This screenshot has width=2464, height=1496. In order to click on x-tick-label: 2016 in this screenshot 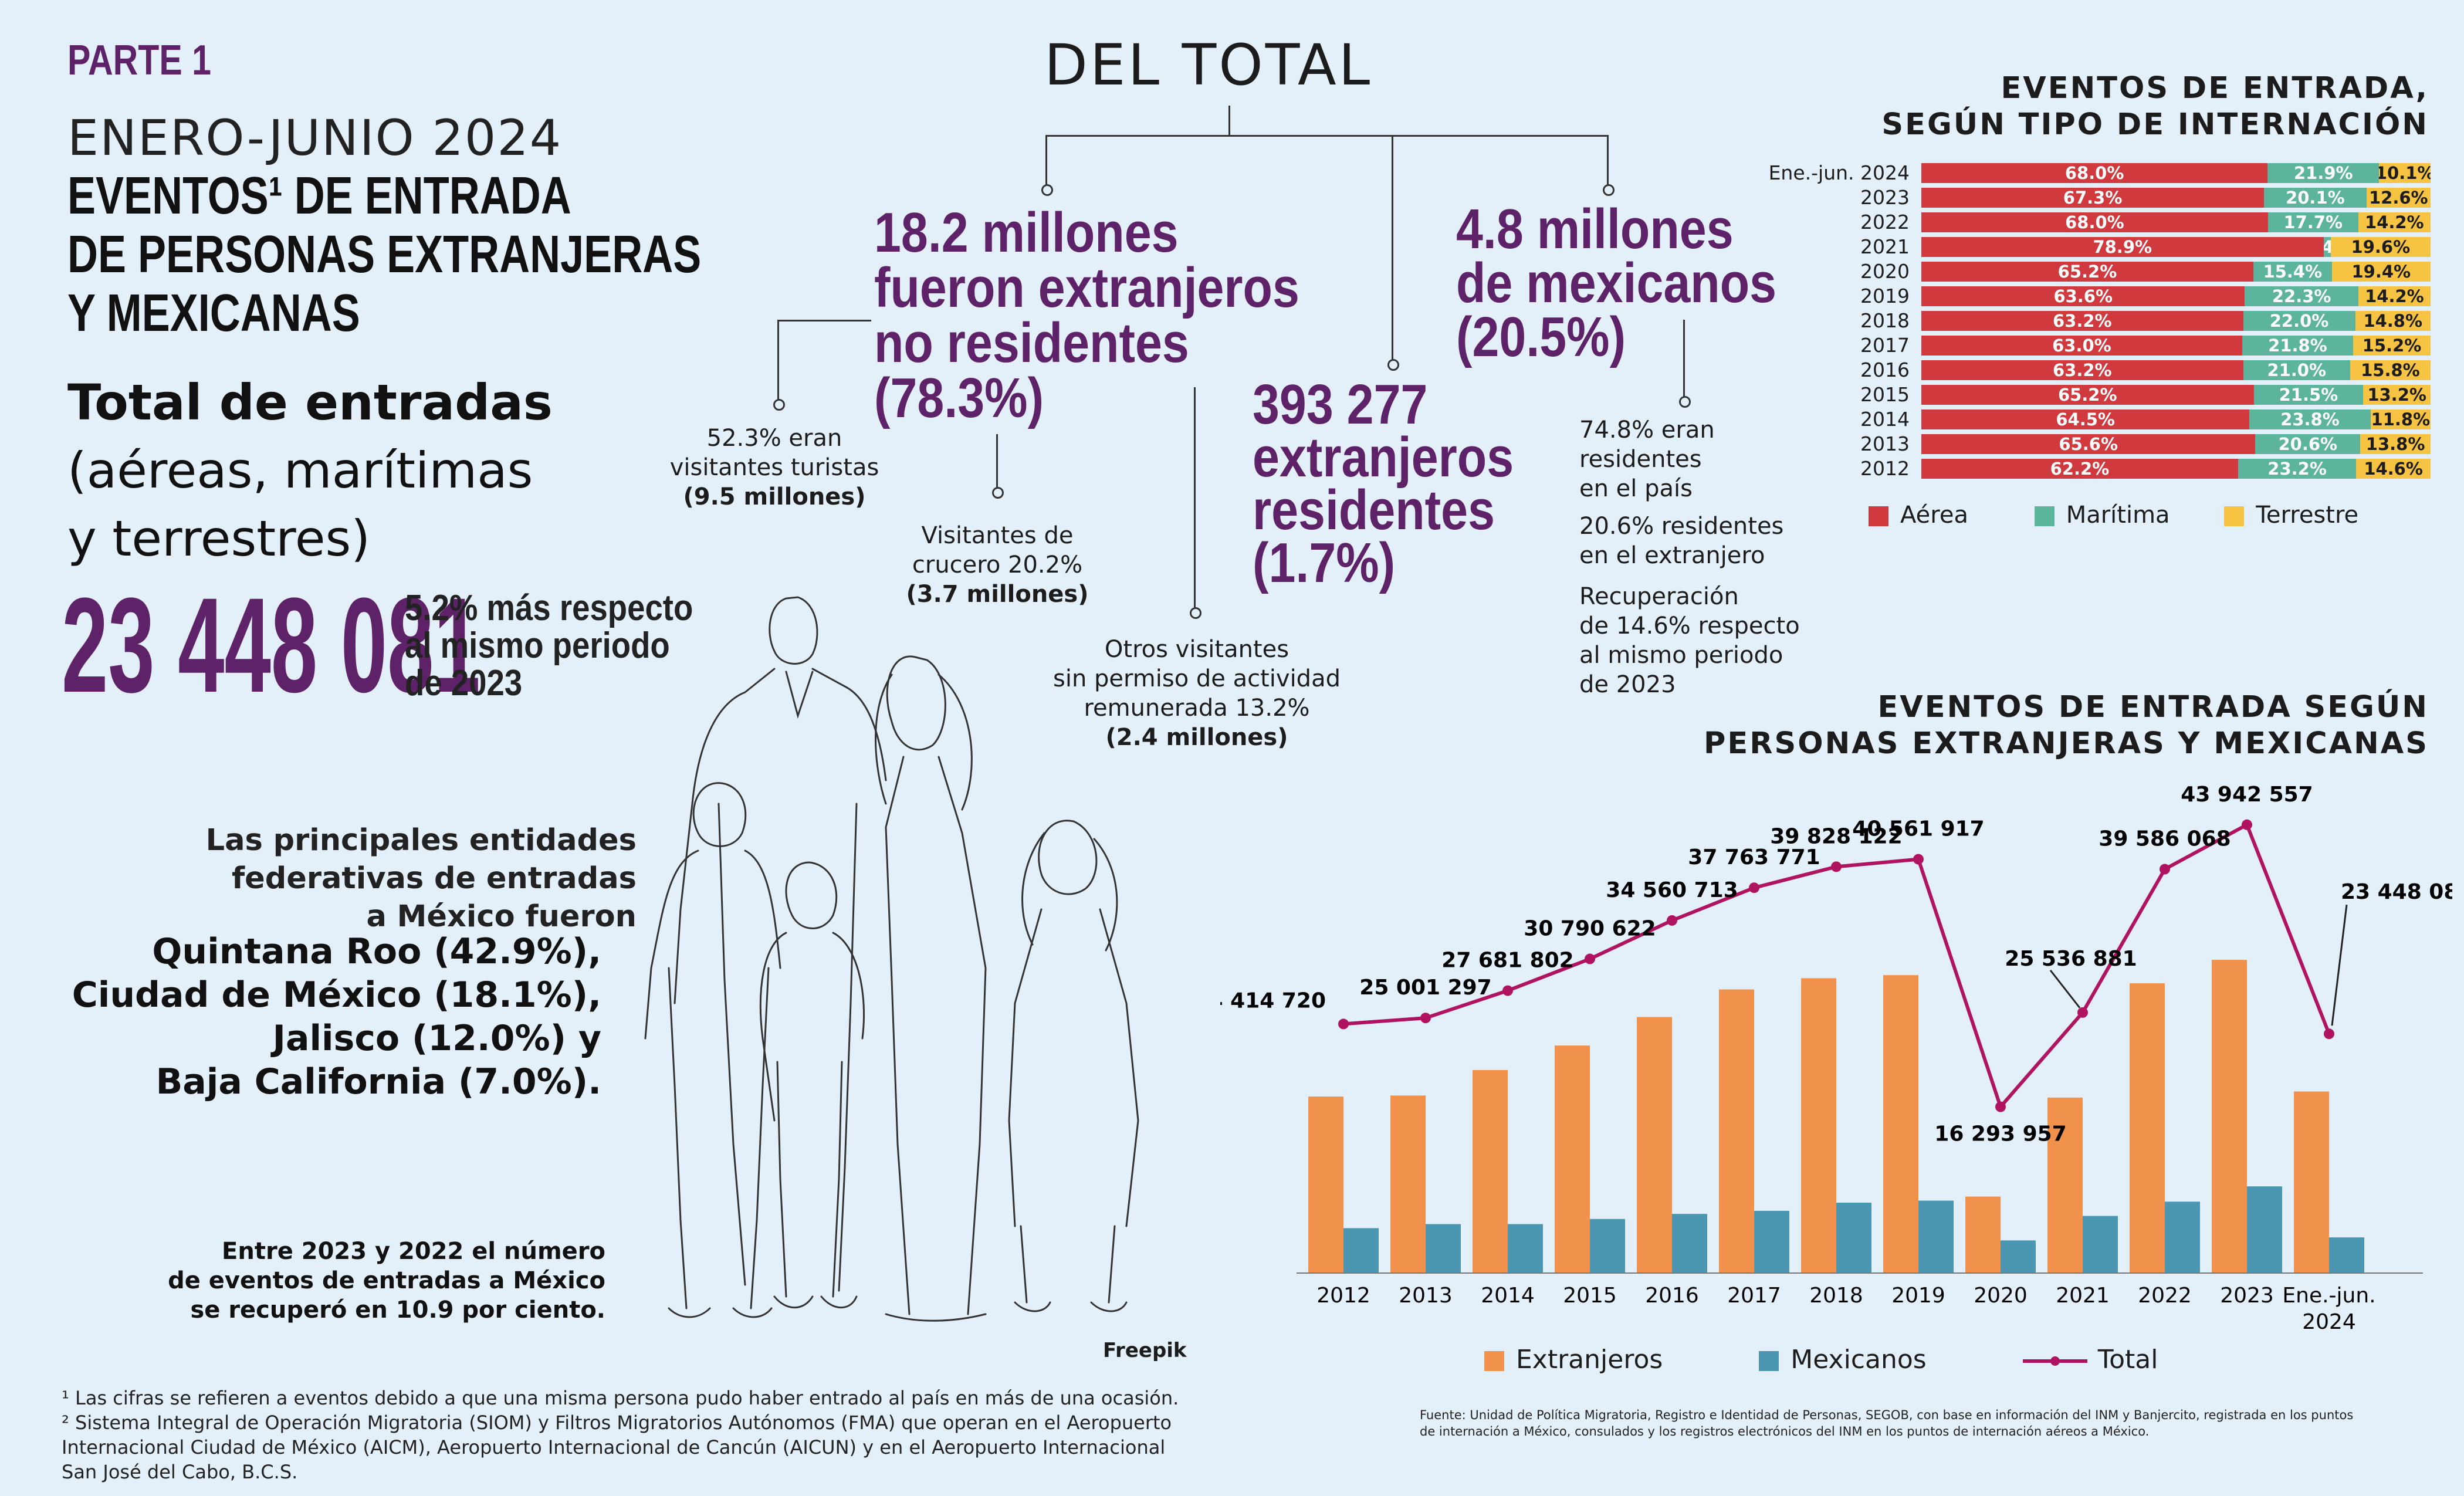, I will do `click(1672, 1296)`.